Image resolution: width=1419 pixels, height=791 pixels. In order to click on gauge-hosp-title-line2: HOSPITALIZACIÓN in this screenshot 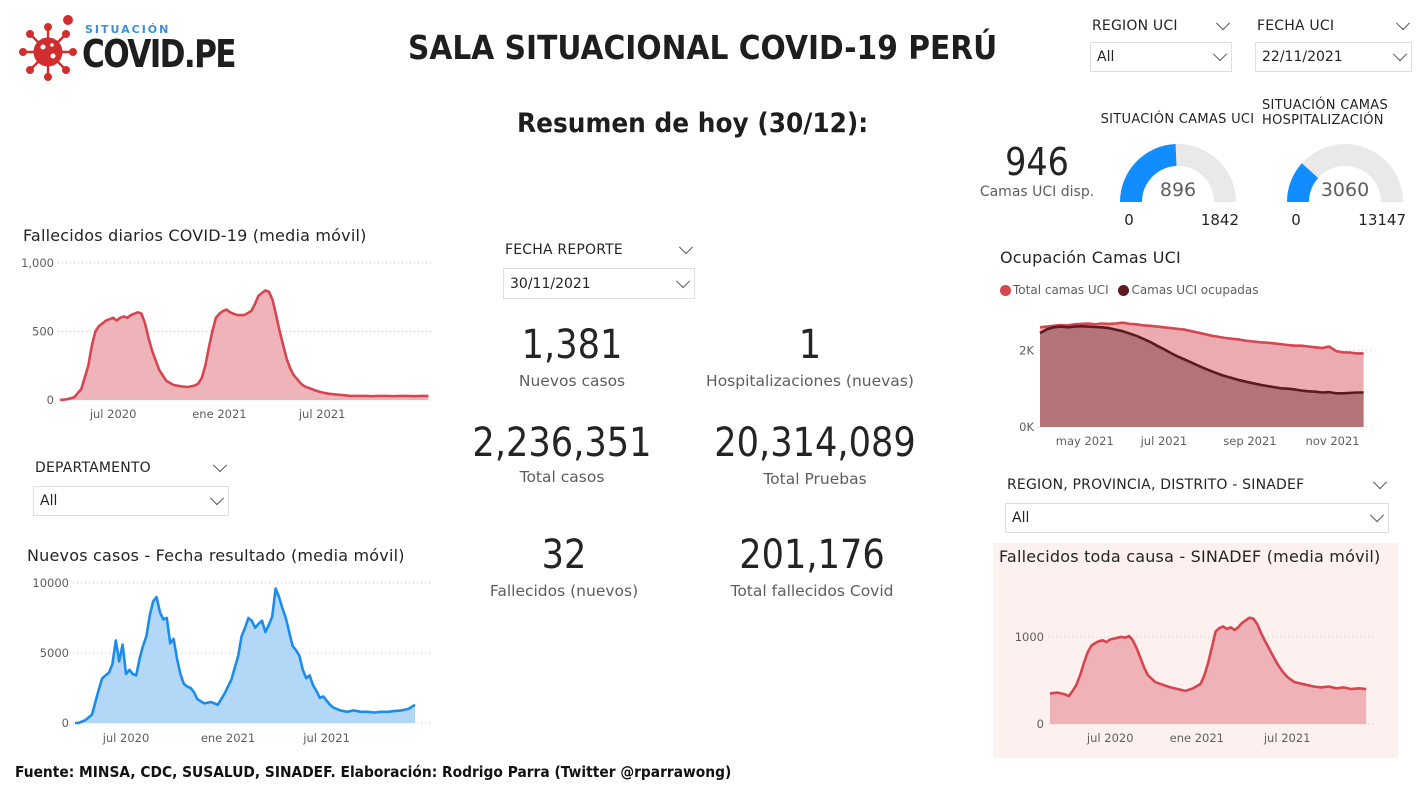, I will do `click(1323, 120)`.